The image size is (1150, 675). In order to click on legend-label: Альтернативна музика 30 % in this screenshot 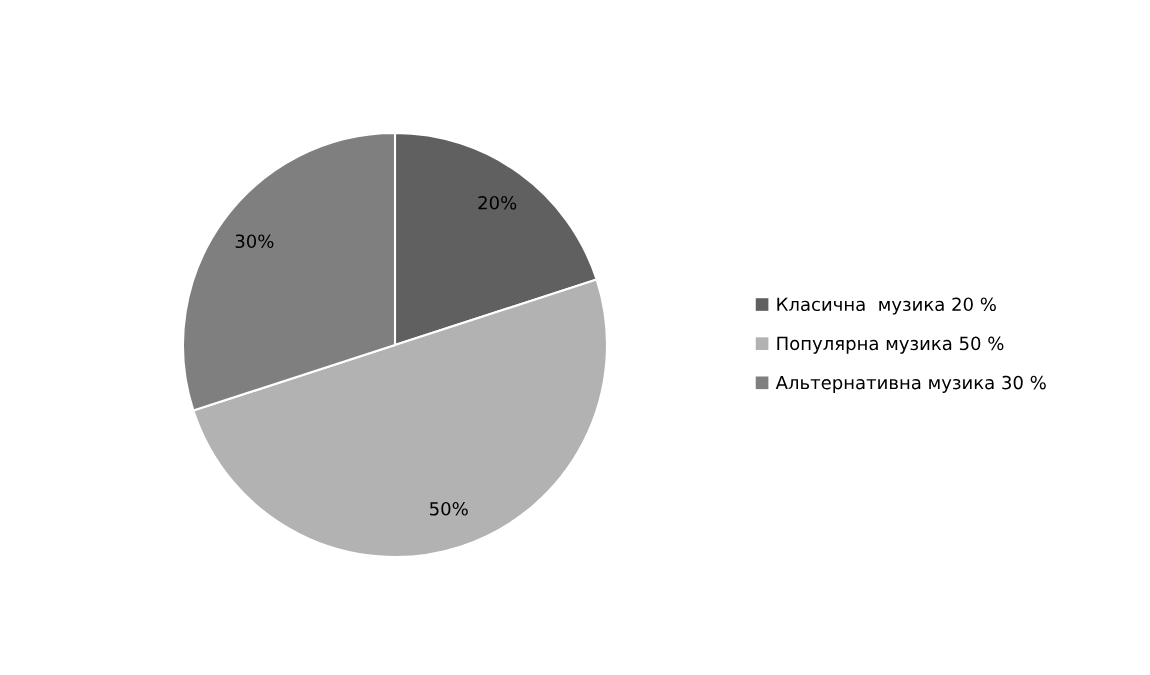, I will do `click(910, 384)`.